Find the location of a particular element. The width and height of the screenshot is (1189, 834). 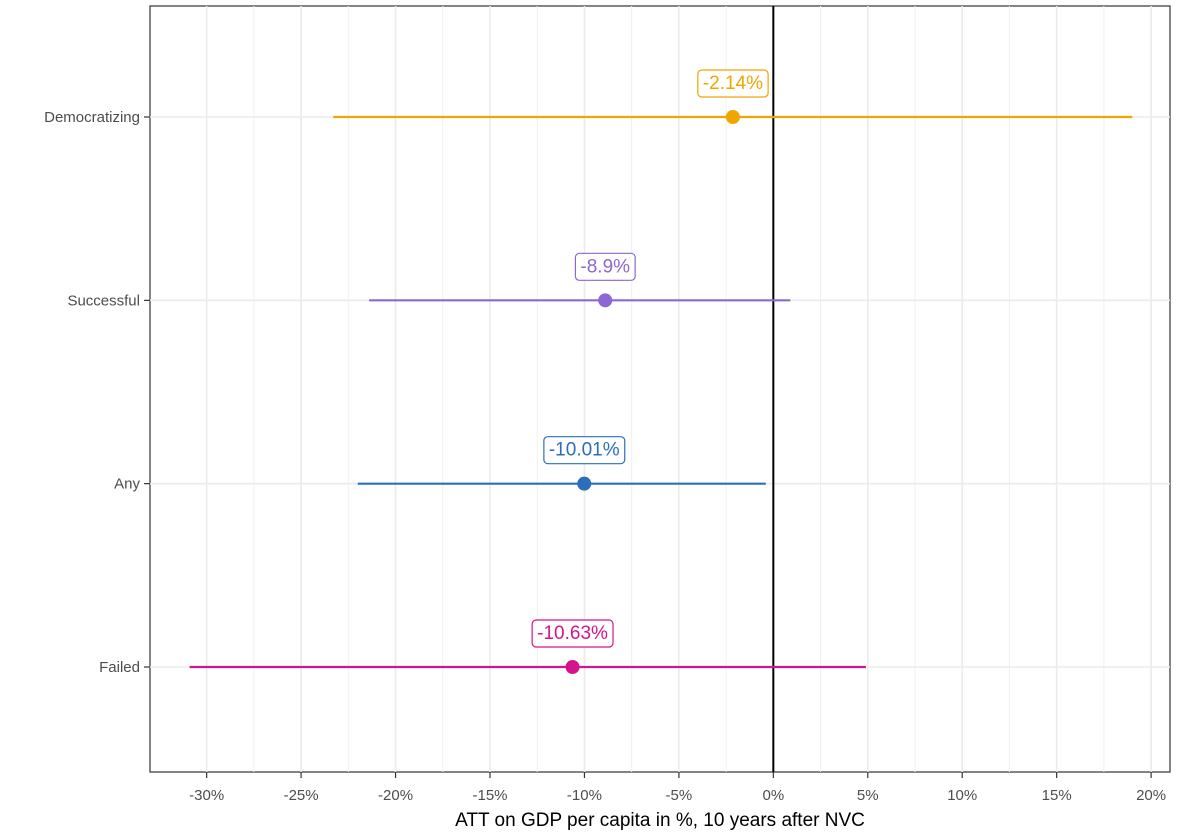

data-label-successful: -8.9% is located at coordinates (605, 266).